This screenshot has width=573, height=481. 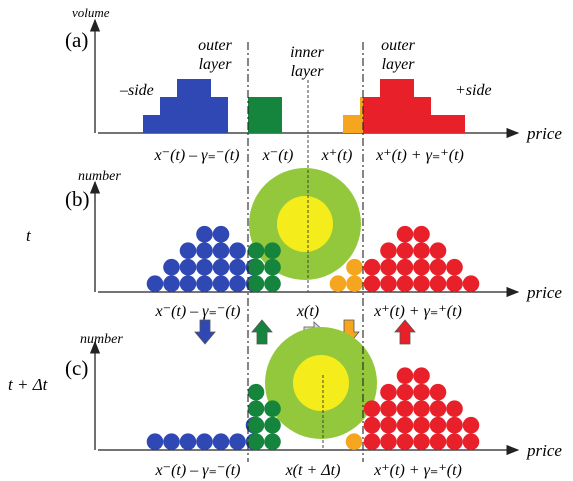 What do you see at coordinates (197, 155) in the screenshot?
I see `panel-a-tick-lower-outer: x⁻(t) – γ₌⁻(t)` at bounding box center [197, 155].